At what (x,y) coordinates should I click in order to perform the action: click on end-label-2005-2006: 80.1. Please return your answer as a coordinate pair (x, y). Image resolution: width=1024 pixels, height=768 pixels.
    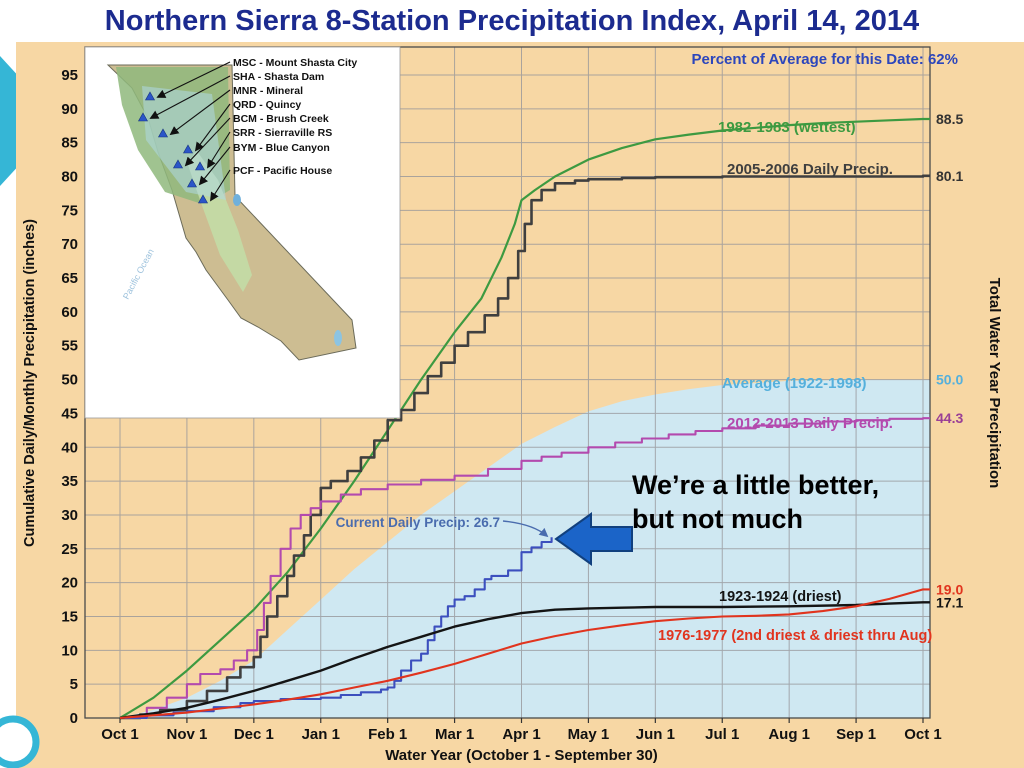
    Looking at the image, I should click on (949, 176).